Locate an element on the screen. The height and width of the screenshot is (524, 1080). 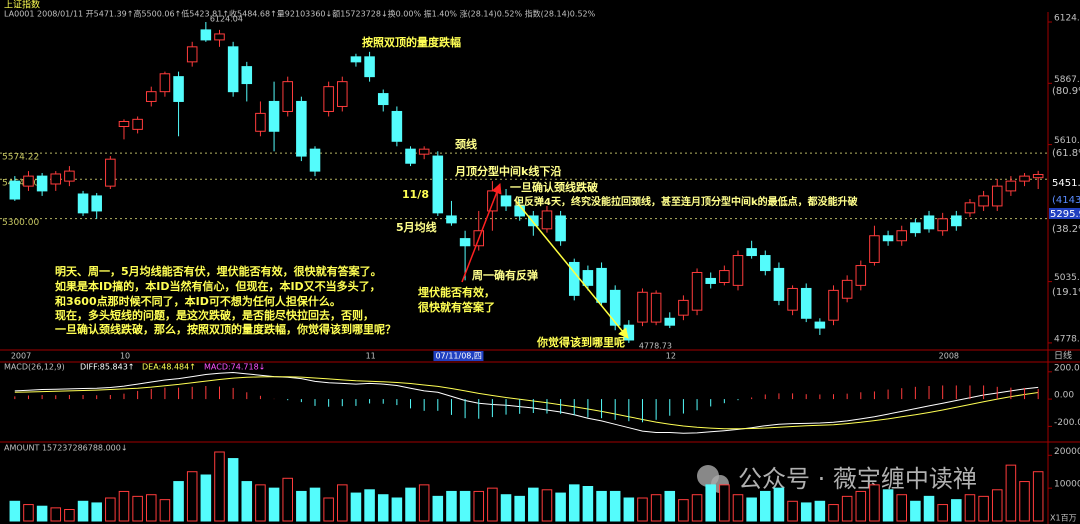
annotation: 埋伏能否有效， is located at coordinates (456, 292).